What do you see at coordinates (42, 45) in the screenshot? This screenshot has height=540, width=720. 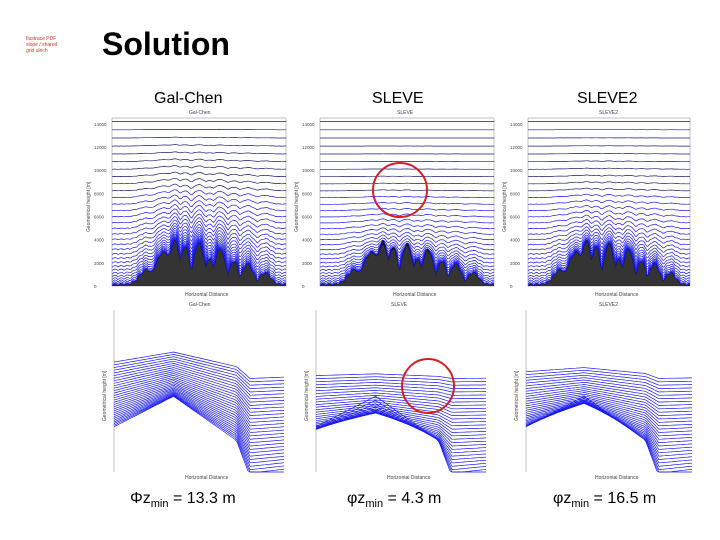 I see `logo-line-2: slope / shared` at bounding box center [42, 45].